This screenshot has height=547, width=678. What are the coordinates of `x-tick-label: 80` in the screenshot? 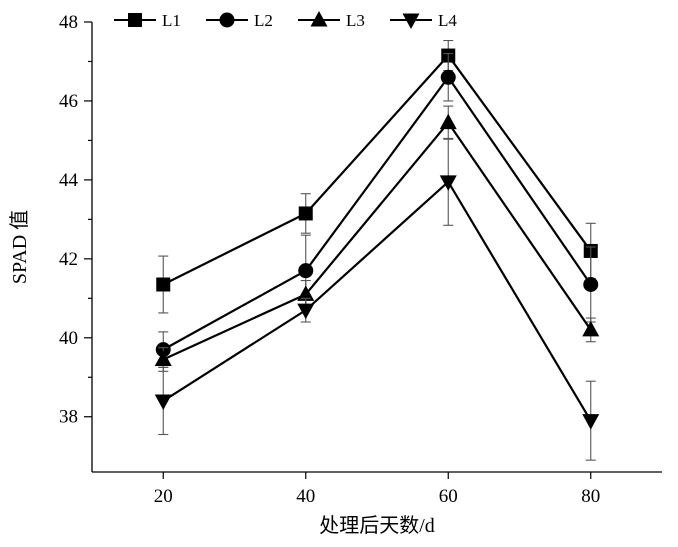 It's located at (590, 496).